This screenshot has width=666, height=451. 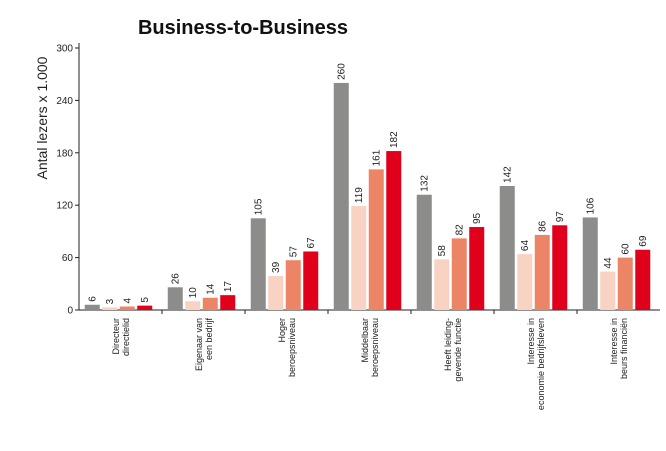 What do you see at coordinates (294, 252) in the screenshot?
I see `data-label: 57` at bounding box center [294, 252].